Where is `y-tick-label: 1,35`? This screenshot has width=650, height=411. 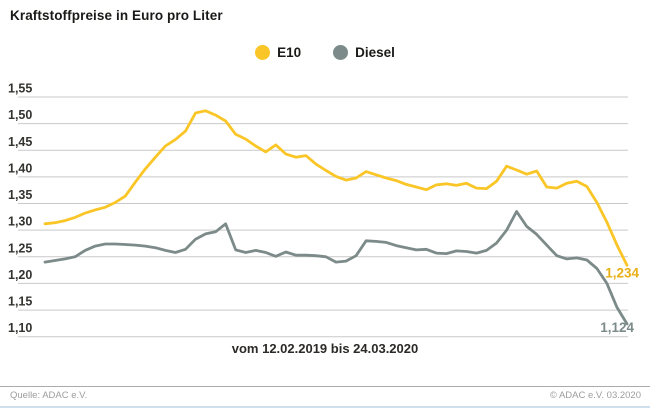 y-tick-label: 1,35 is located at coordinates (20, 195).